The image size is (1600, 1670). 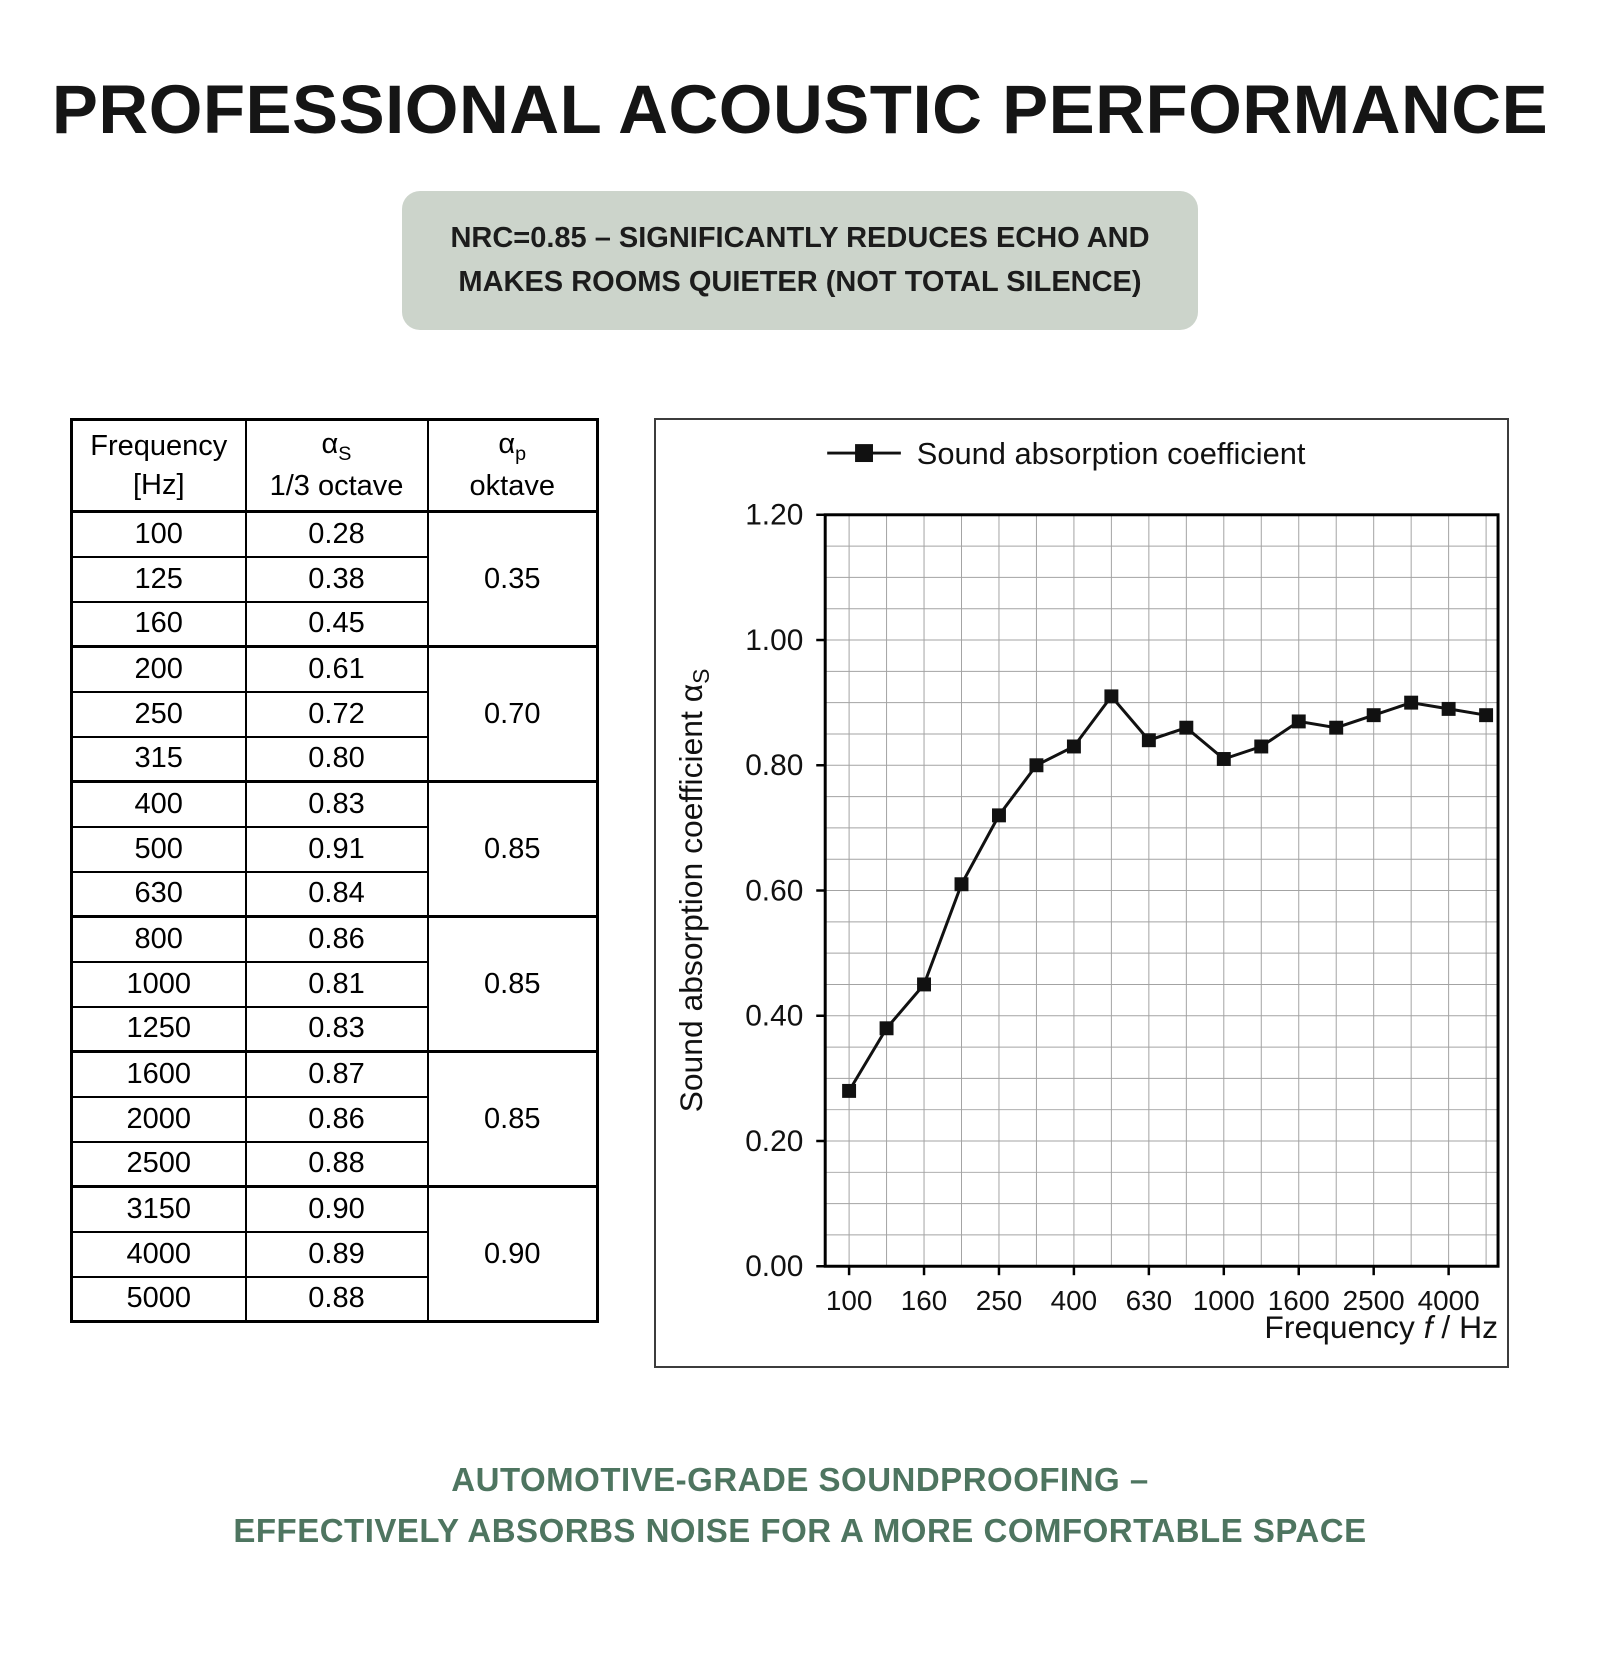 I want to click on alpha-s-cell: 0.38, so click(x=336, y=579).